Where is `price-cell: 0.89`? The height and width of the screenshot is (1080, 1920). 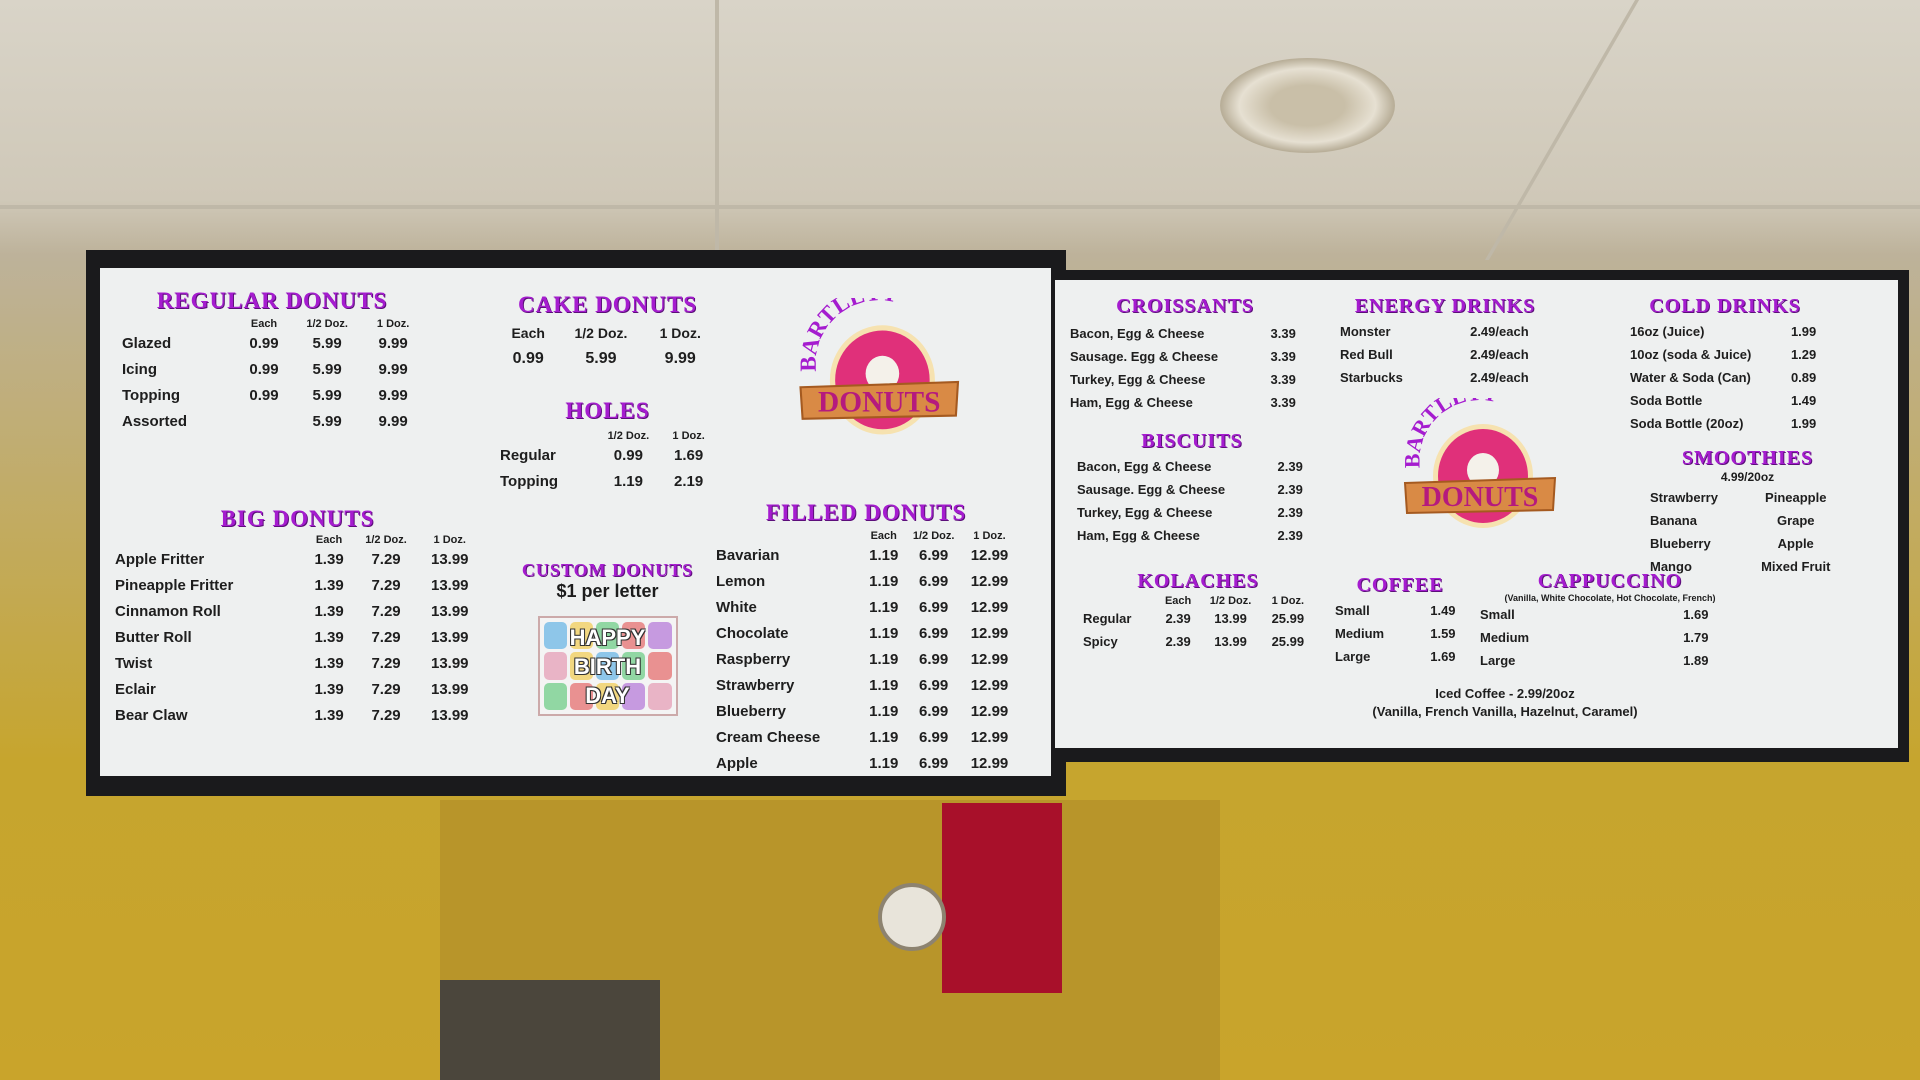 price-cell: 0.89 is located at coordinates (1803, 377).